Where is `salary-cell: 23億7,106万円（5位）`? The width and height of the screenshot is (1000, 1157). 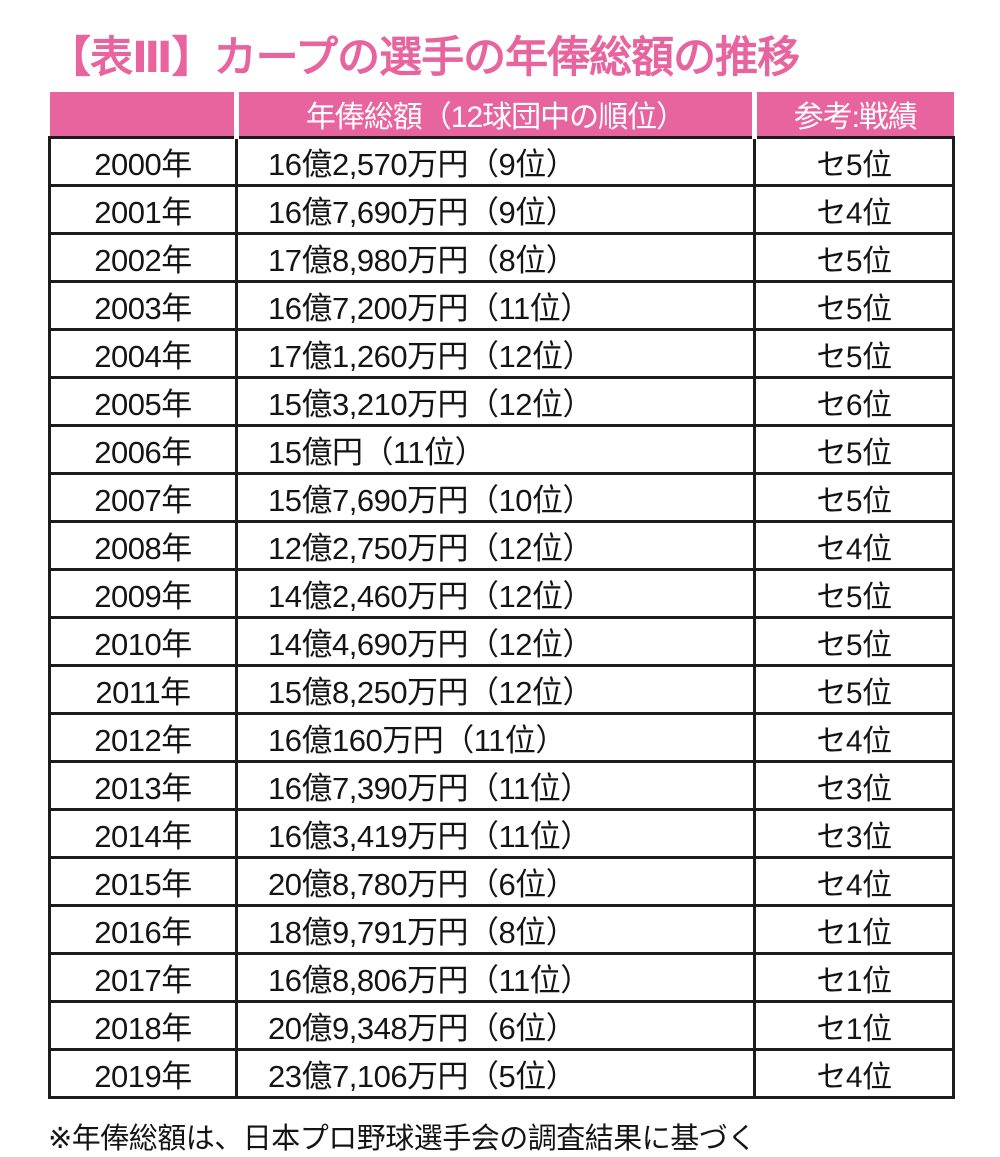 salary-cell: 23億7,106万円（5位） is located at coordinates (495, 1074).